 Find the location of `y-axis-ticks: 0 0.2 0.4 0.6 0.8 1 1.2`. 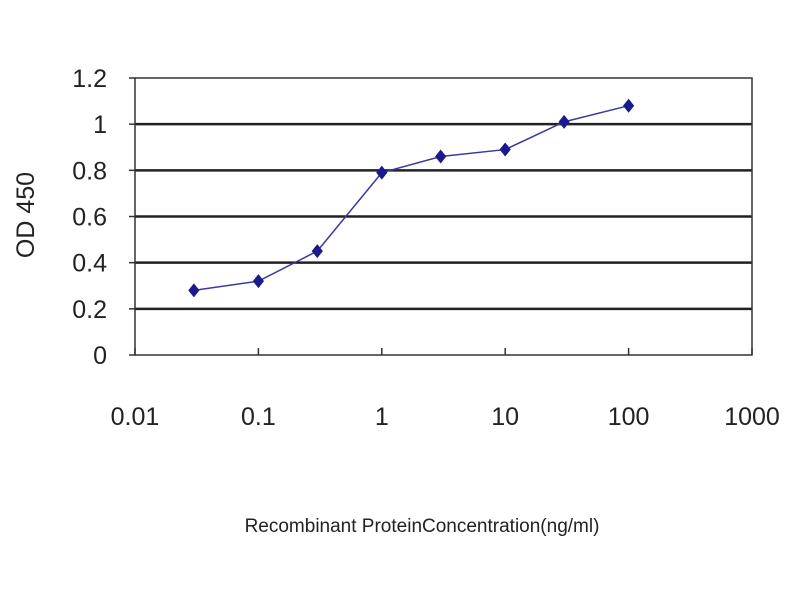

y-axis-ticks: 0 0.2 0.4 0.6 0.8 1 1.2 is located at coordinates (103, 217).